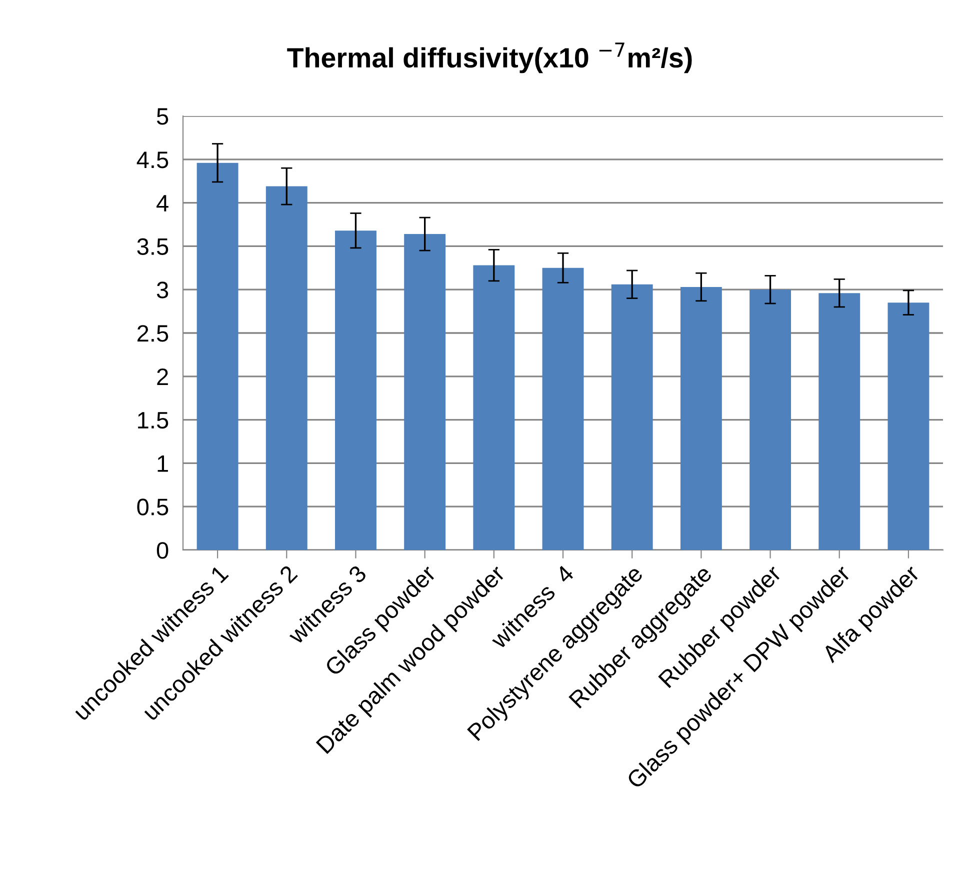  Describe the element at coordinates (153, 420) in the screenshot. I see `y-tick-label: 1.5` at that location.